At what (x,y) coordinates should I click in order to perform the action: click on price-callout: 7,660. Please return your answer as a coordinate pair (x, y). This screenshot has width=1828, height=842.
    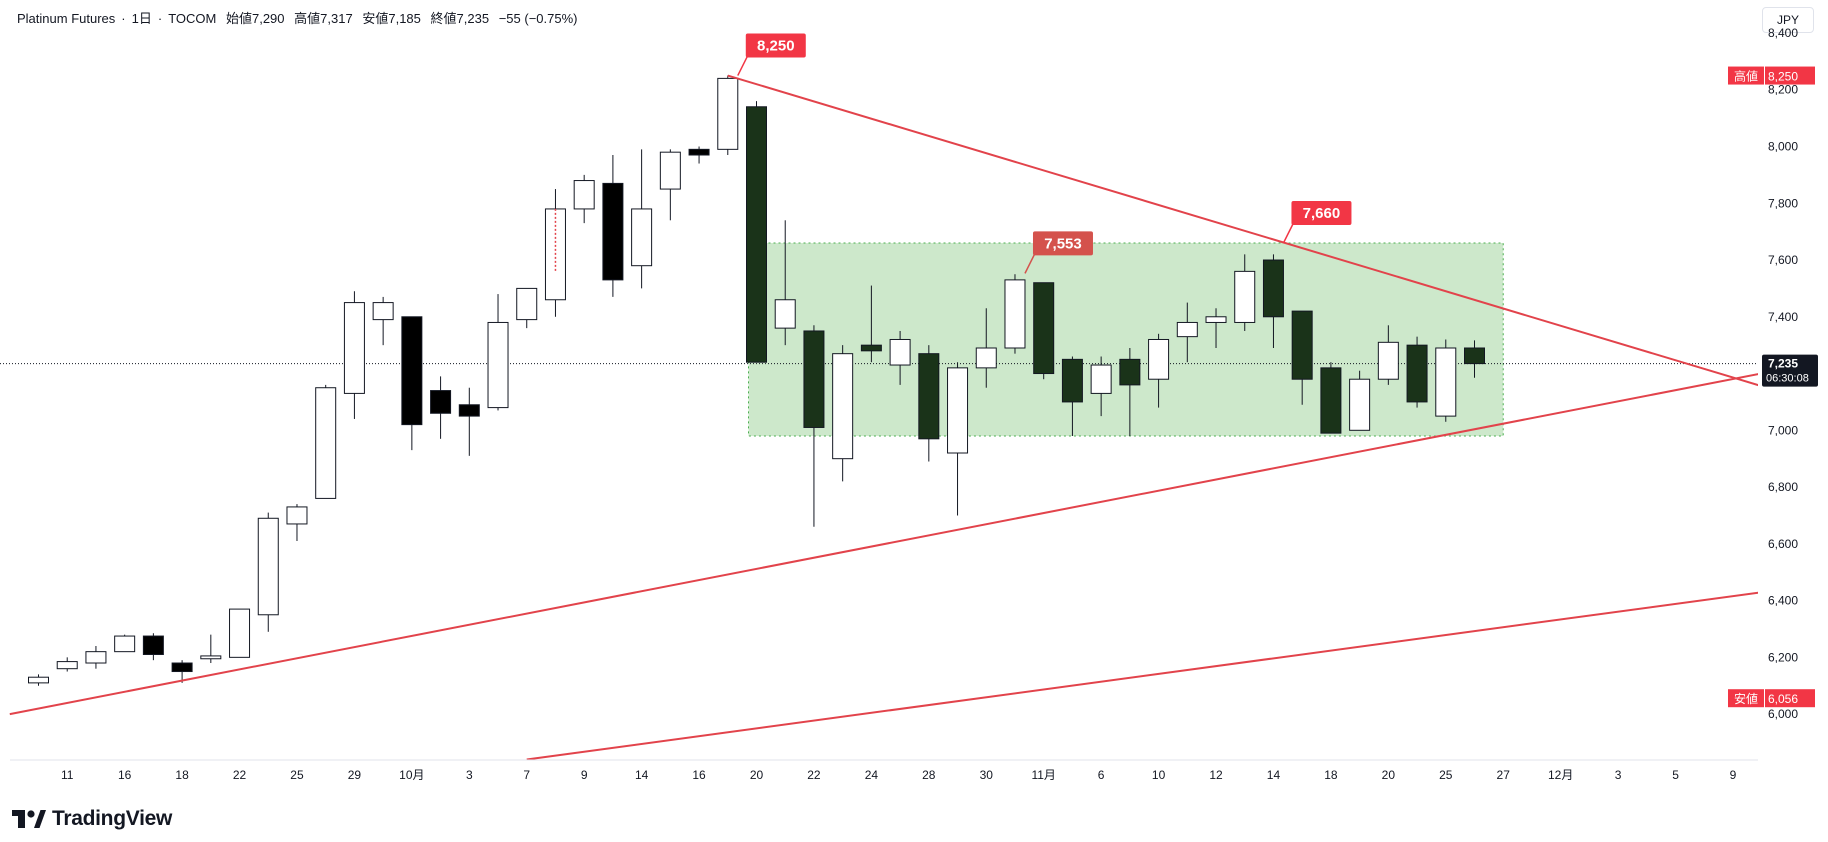
    Looking at the image, I should click on (1317, 222).